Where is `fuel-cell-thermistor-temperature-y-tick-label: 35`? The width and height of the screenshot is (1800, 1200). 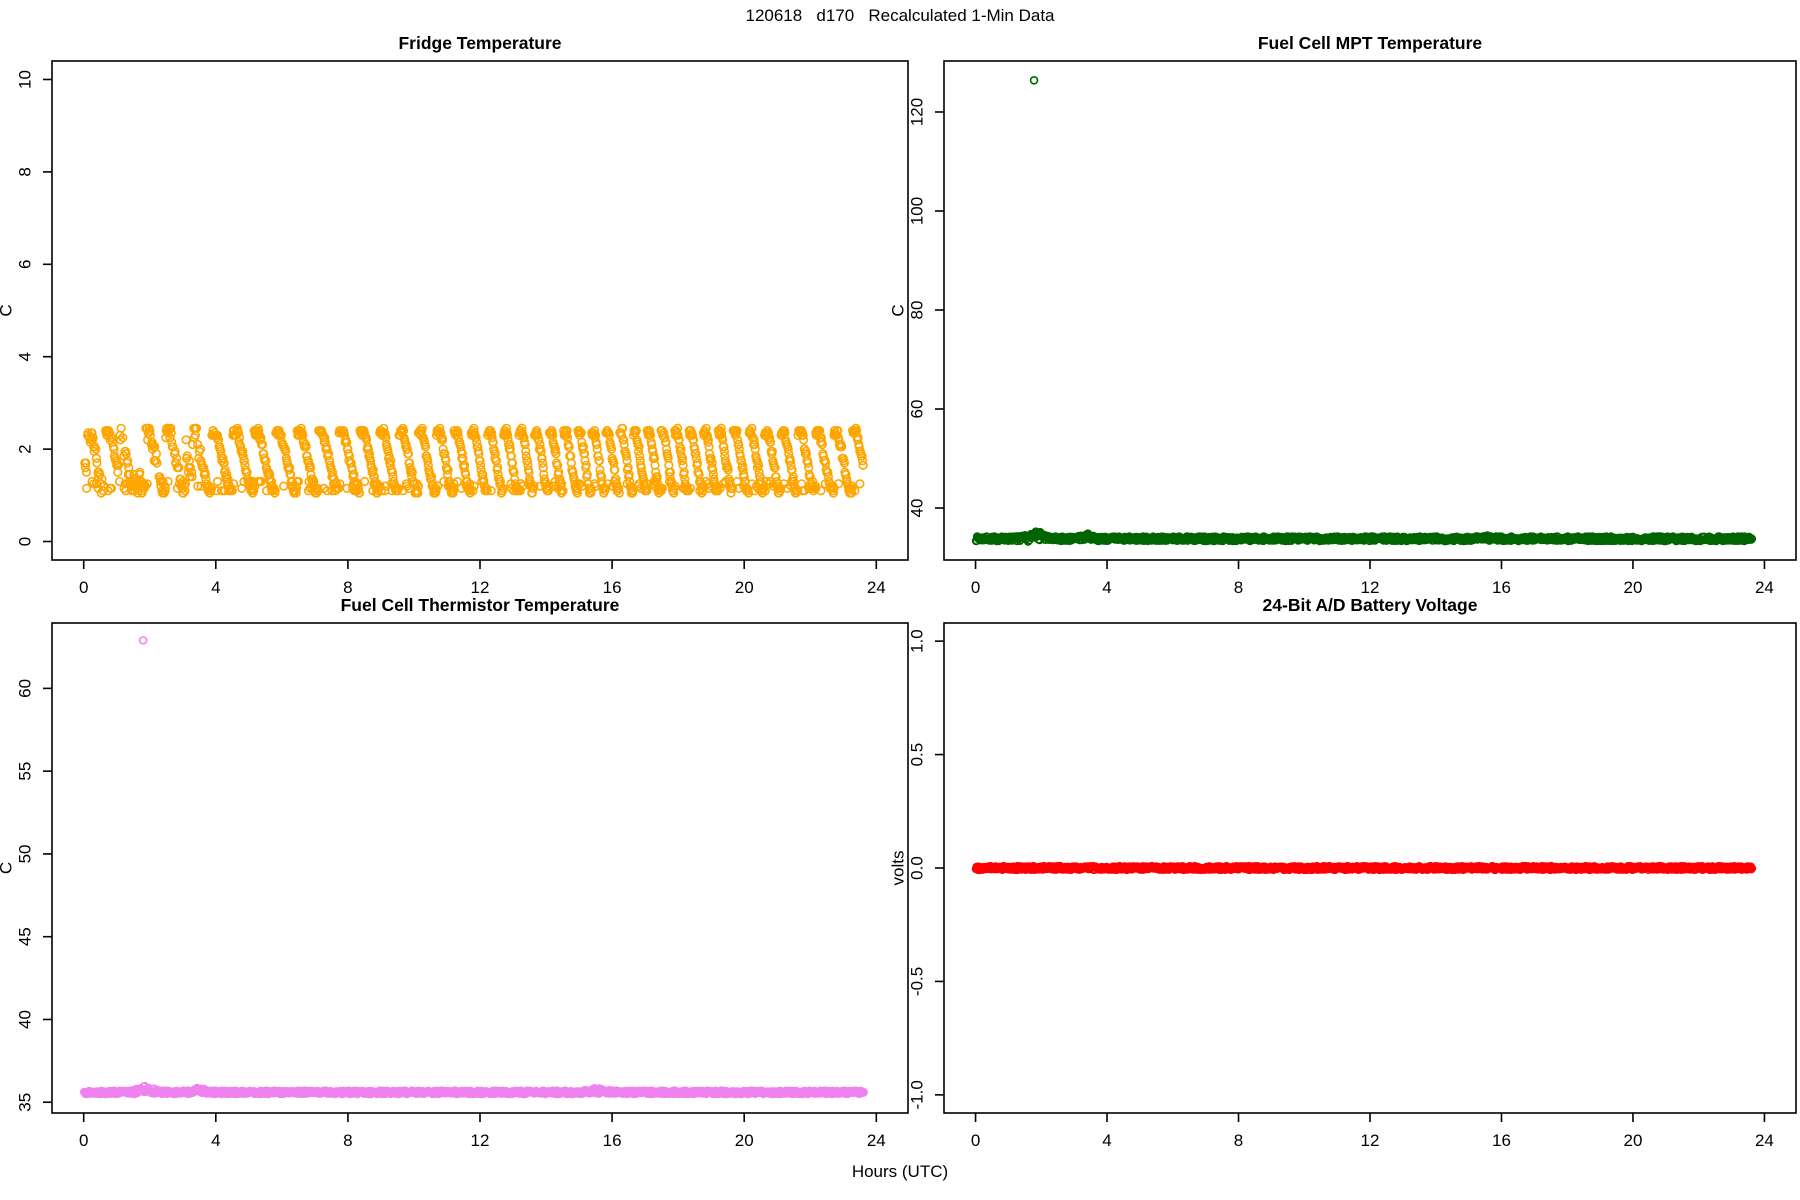 fuel-cell-thermistor-temperature-y-tick-label: 35 is located at coordinates (25, 1102).